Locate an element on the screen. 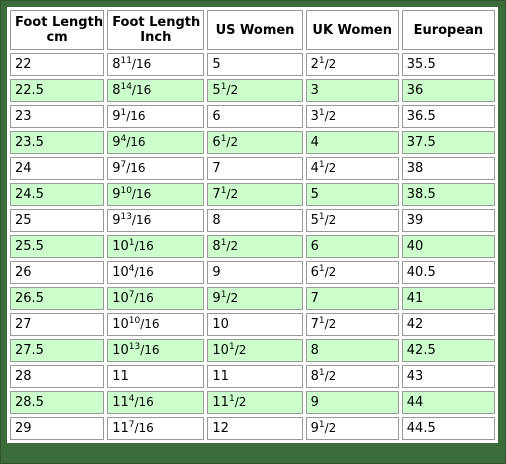 The image size is (506, 464). cell-foot-length-cm: 24.5 is located at coordinates (57, 194).